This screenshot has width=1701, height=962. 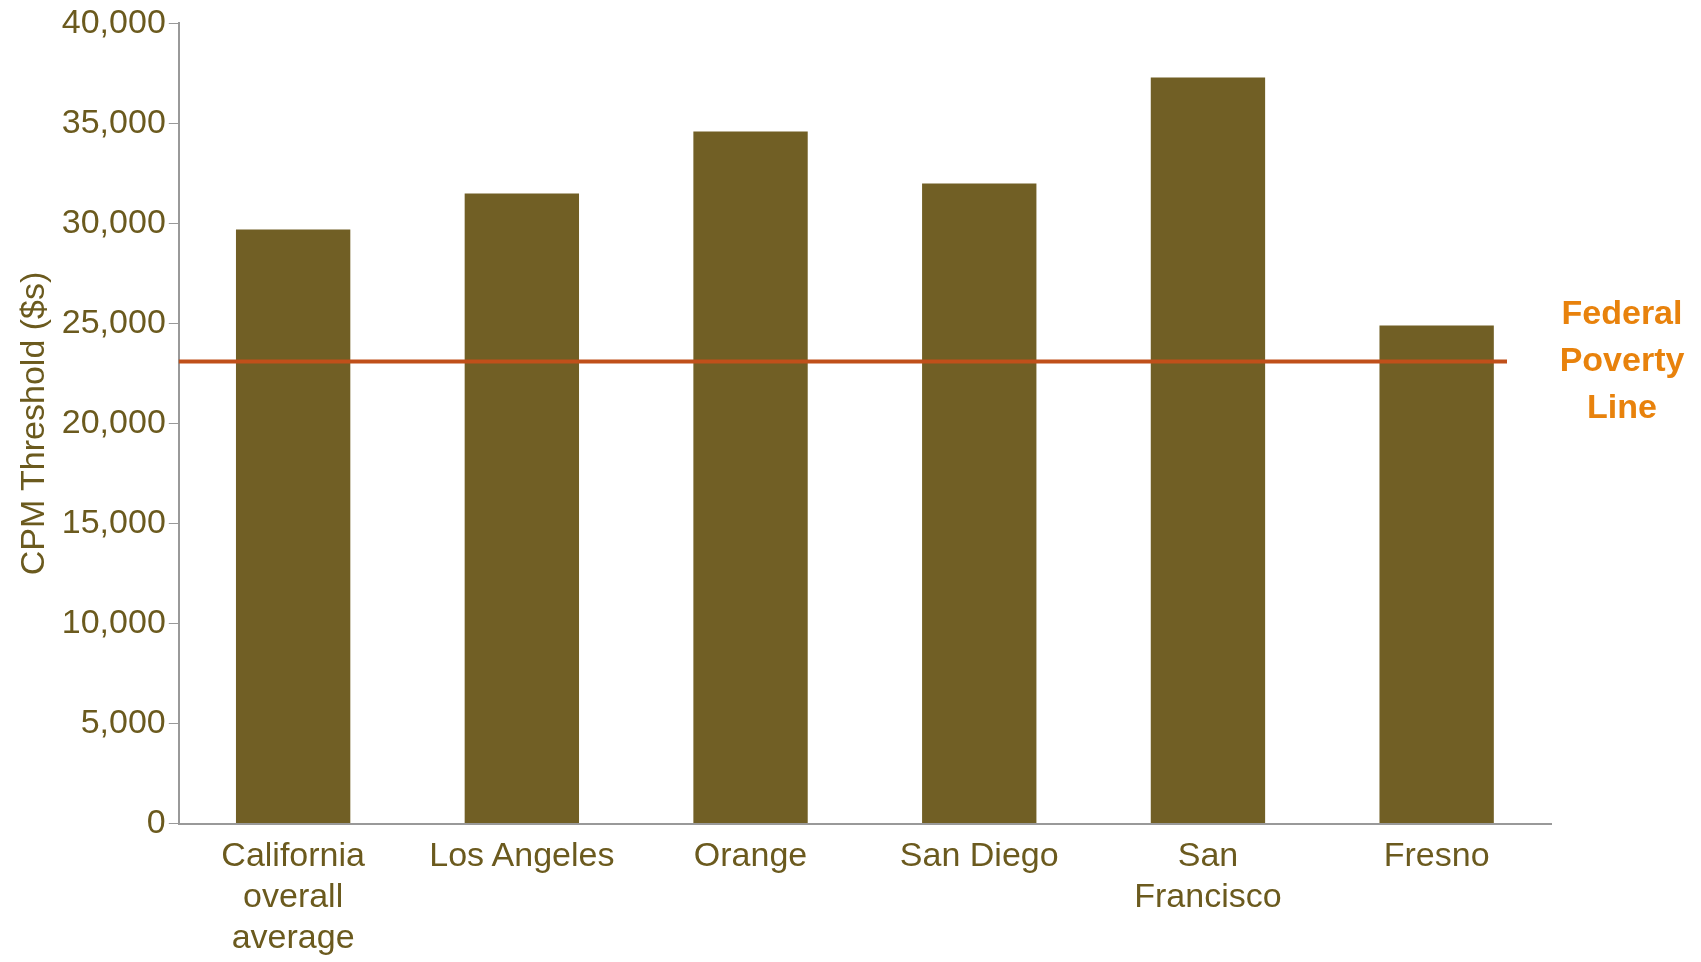 I want to click on y-tick-label: 30,000, so click(x=113, y=220).